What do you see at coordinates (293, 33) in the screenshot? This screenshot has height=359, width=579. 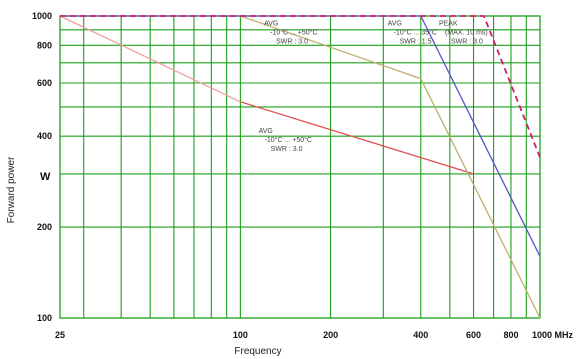 I see `annotation-1-line-2: -10°C ... +50°C` at bounding box center [293, 33].